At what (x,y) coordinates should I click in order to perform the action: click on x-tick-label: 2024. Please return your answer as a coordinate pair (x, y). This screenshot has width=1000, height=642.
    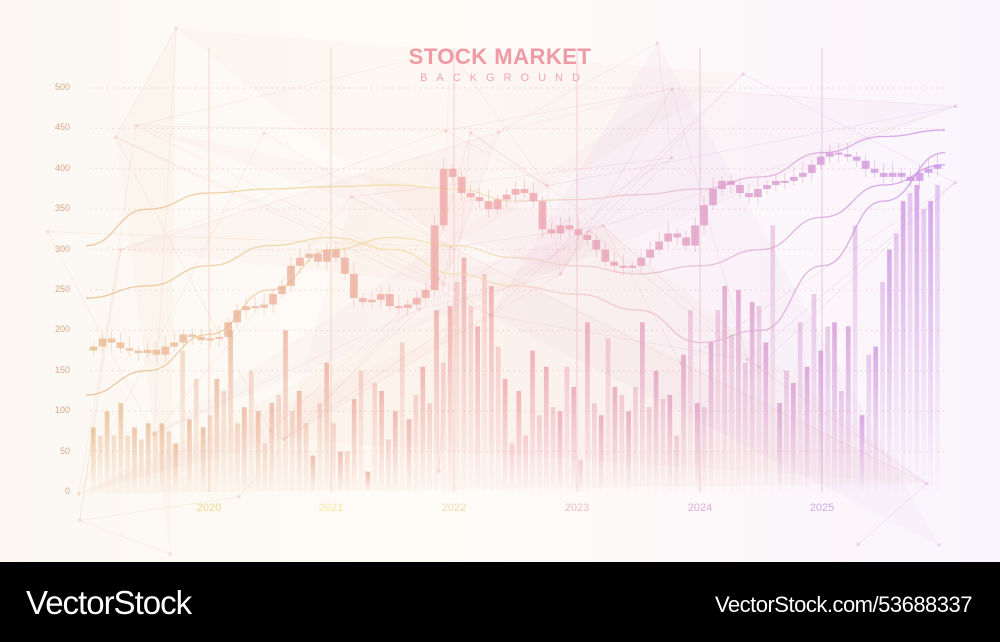
    Looking at the image, I should click on (700, 508).